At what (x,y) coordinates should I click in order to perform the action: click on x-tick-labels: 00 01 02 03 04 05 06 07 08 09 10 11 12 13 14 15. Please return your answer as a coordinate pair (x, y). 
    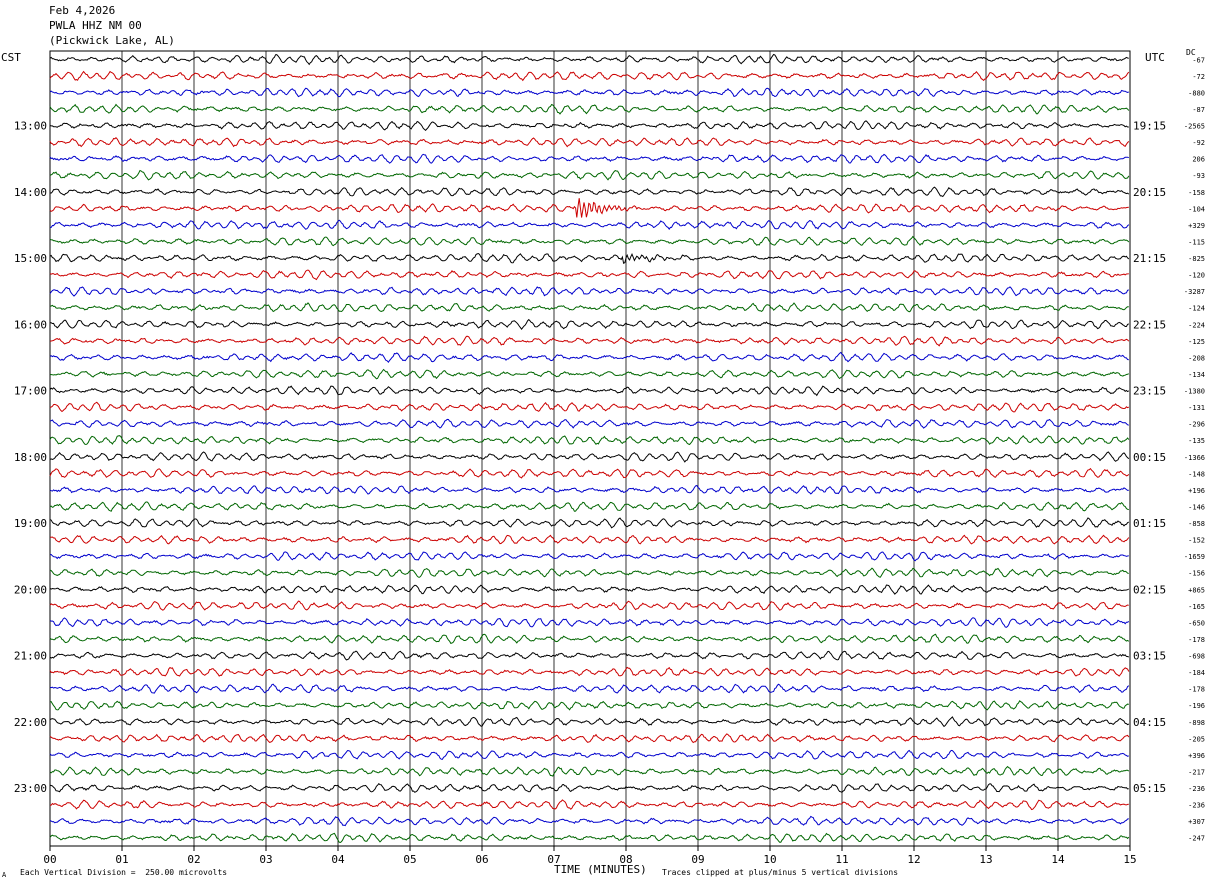
    Looking at the image, I should click on (589, 859).